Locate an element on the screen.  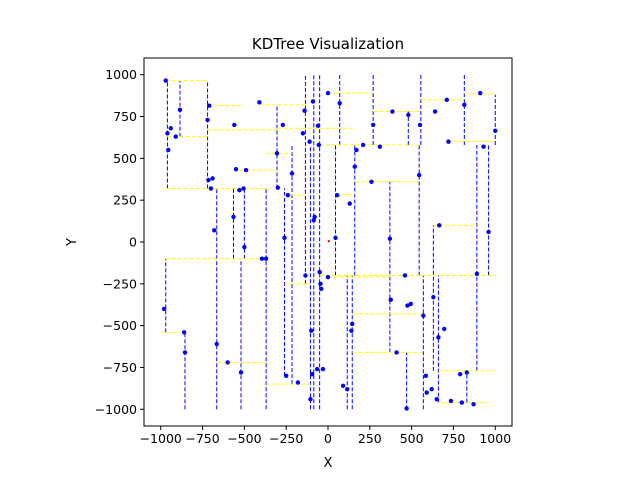
y-tick-label: −500 is located at coordinates (120, 325).